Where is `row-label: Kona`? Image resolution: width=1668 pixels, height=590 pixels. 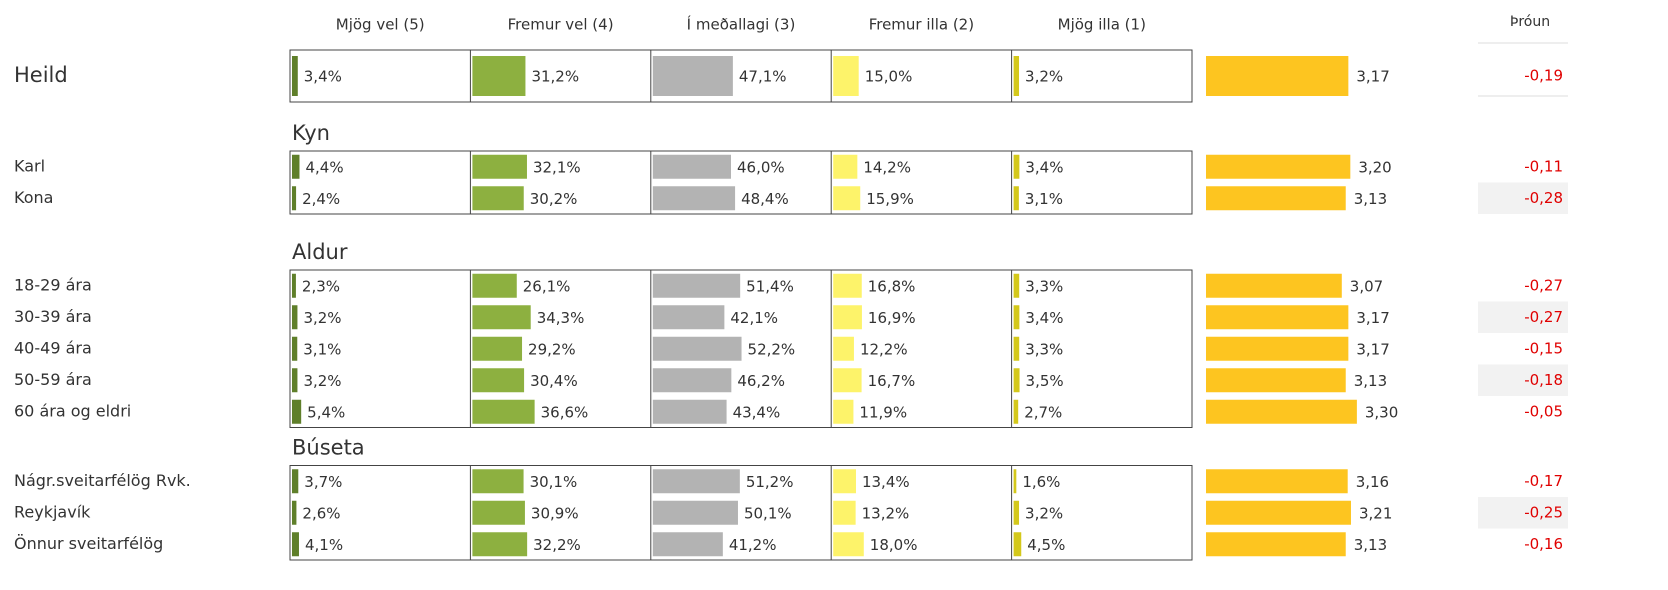 row-label: Kona is located at coordinates (33, 197).